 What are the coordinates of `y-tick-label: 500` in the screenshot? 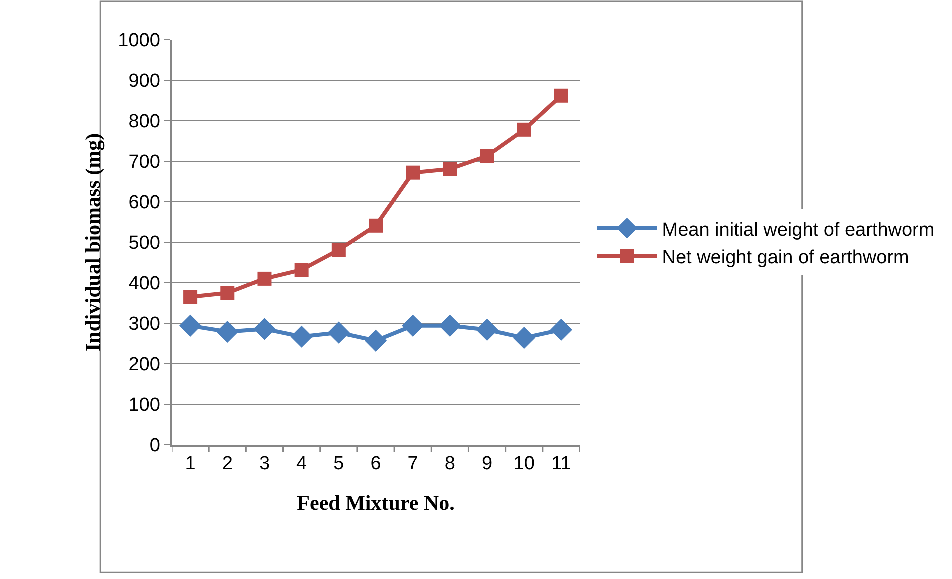 It's located at (144, 243).